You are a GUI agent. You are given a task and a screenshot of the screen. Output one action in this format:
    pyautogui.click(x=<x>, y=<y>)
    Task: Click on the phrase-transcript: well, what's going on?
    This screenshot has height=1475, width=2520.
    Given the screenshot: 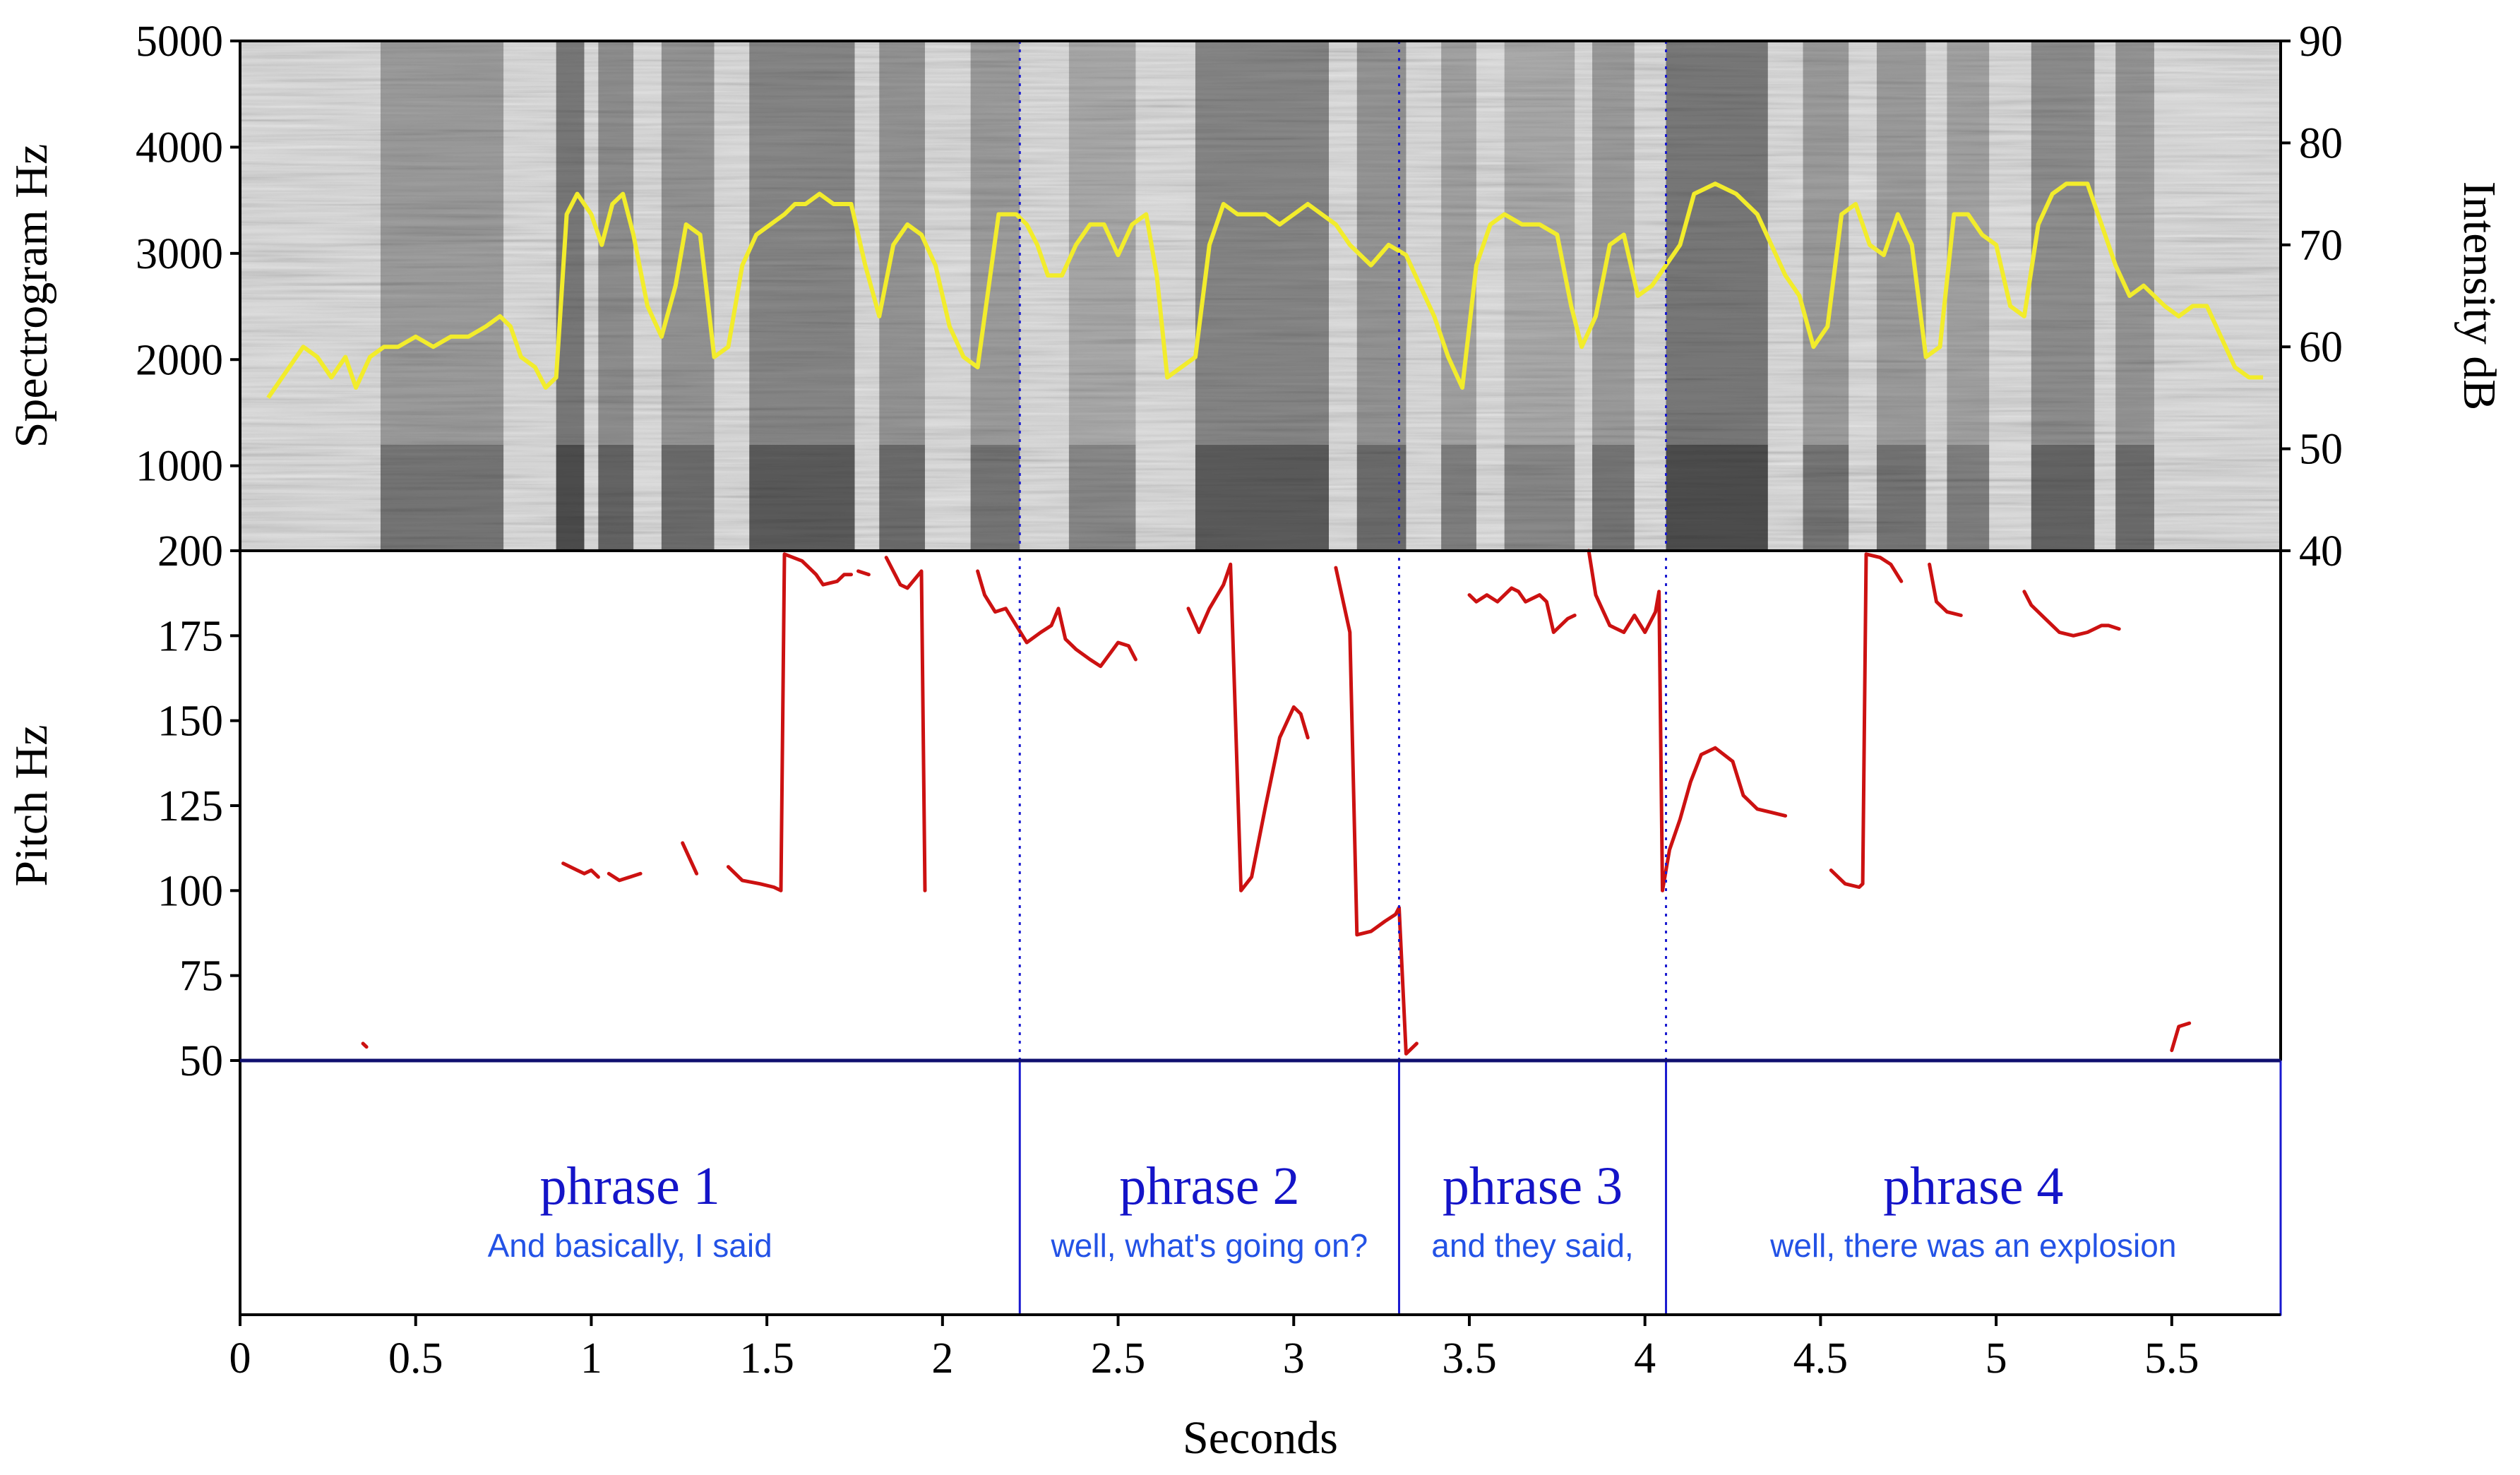 What is the action you would take?
    pyautogui.click(x=1210, y=1246)
    